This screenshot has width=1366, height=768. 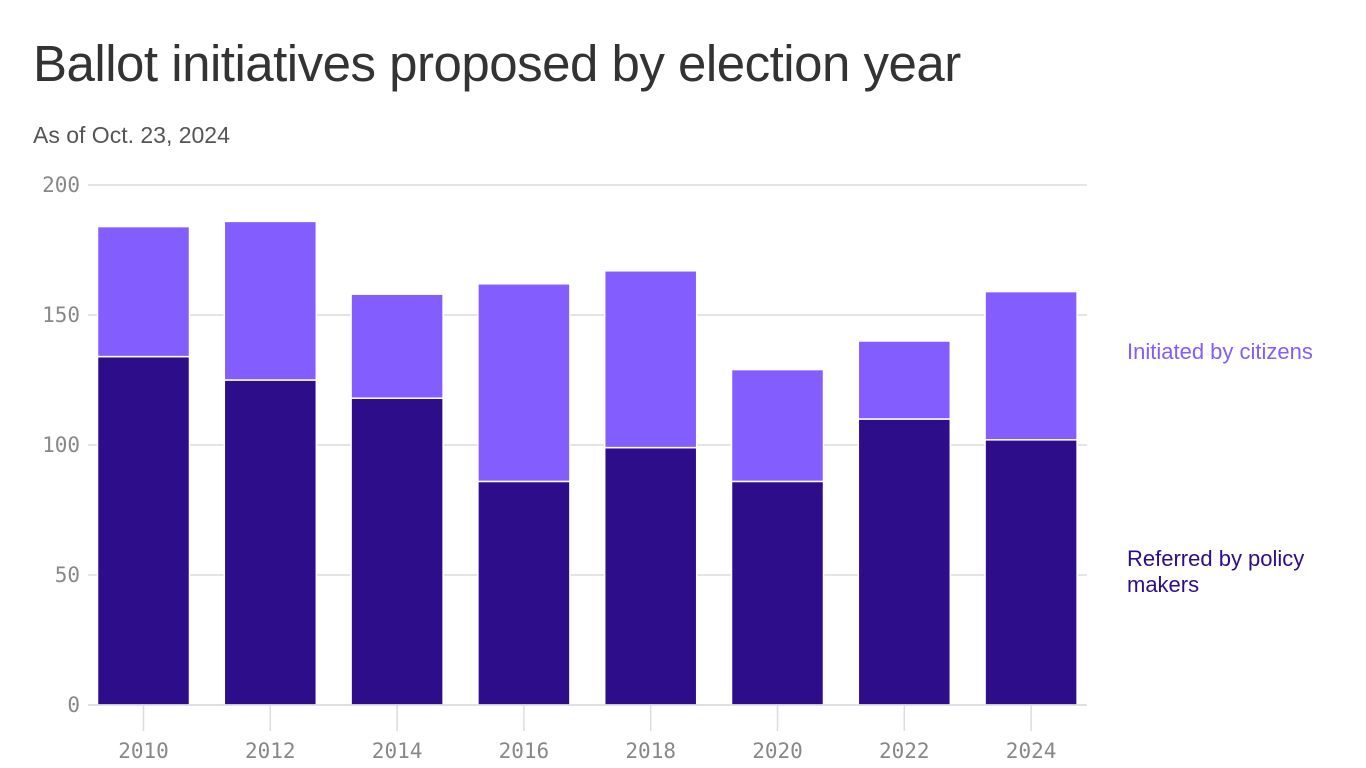 What do you see at coordinates (904, 380) in the screenshot?
I see `bar-citizens-2022` at bounding box center [904, 380].